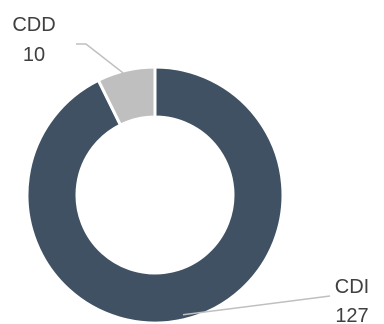 The height and width of the screenshot is (324, 384). I want to click on slice-label-cdi: CDI 127, so click(352, 300).